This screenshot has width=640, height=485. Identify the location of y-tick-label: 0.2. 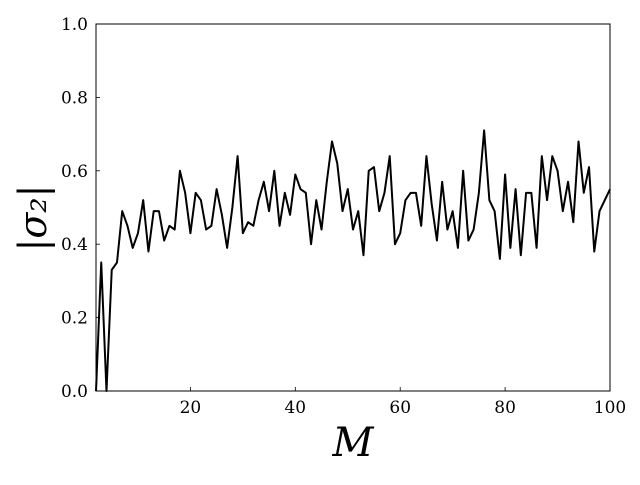
(74, 319).